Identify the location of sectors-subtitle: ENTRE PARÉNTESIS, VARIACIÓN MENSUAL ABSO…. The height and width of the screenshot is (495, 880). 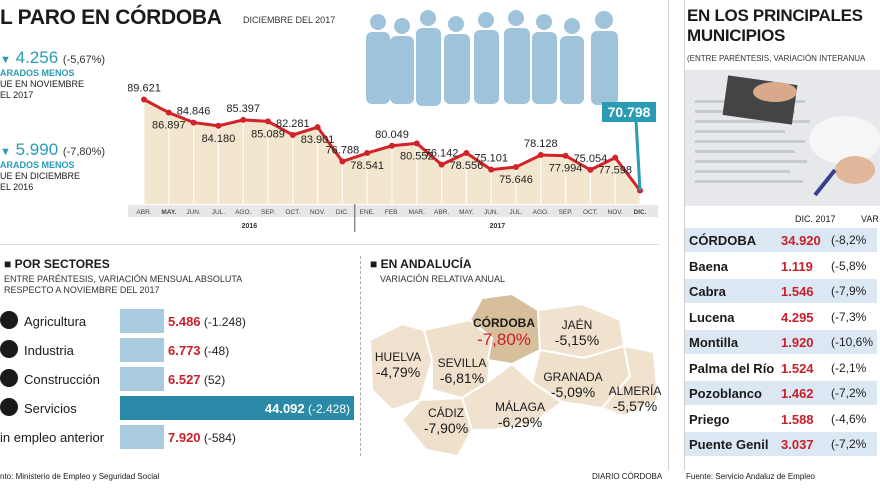
(123, 285).